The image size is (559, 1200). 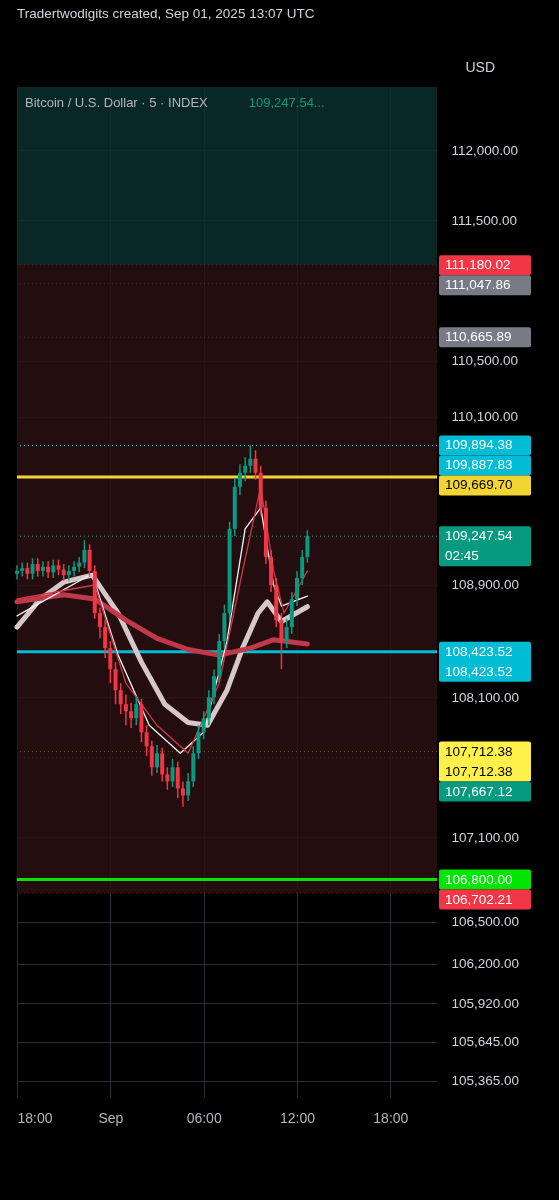 I want to click on y-tick-label: 106,200.00, so click(x=485, y=964).